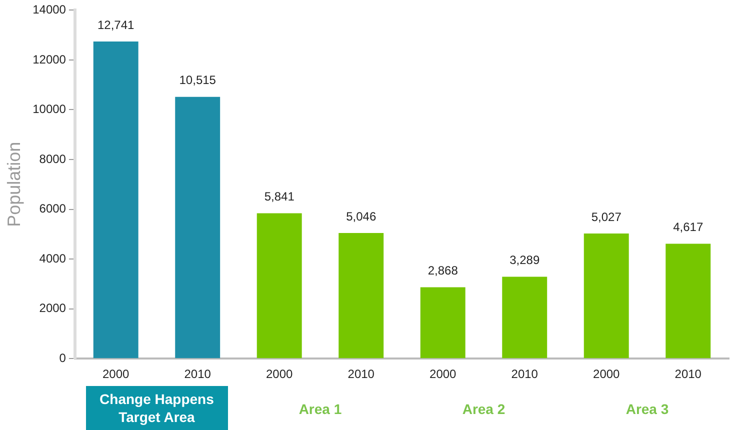  I want to click on data-label: 10,515, so click(197, 80).